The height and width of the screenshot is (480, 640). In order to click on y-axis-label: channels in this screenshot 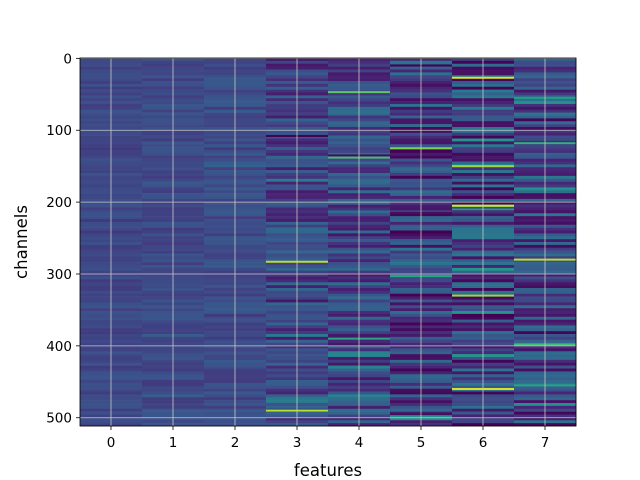, I will do `click(21, 242)`.